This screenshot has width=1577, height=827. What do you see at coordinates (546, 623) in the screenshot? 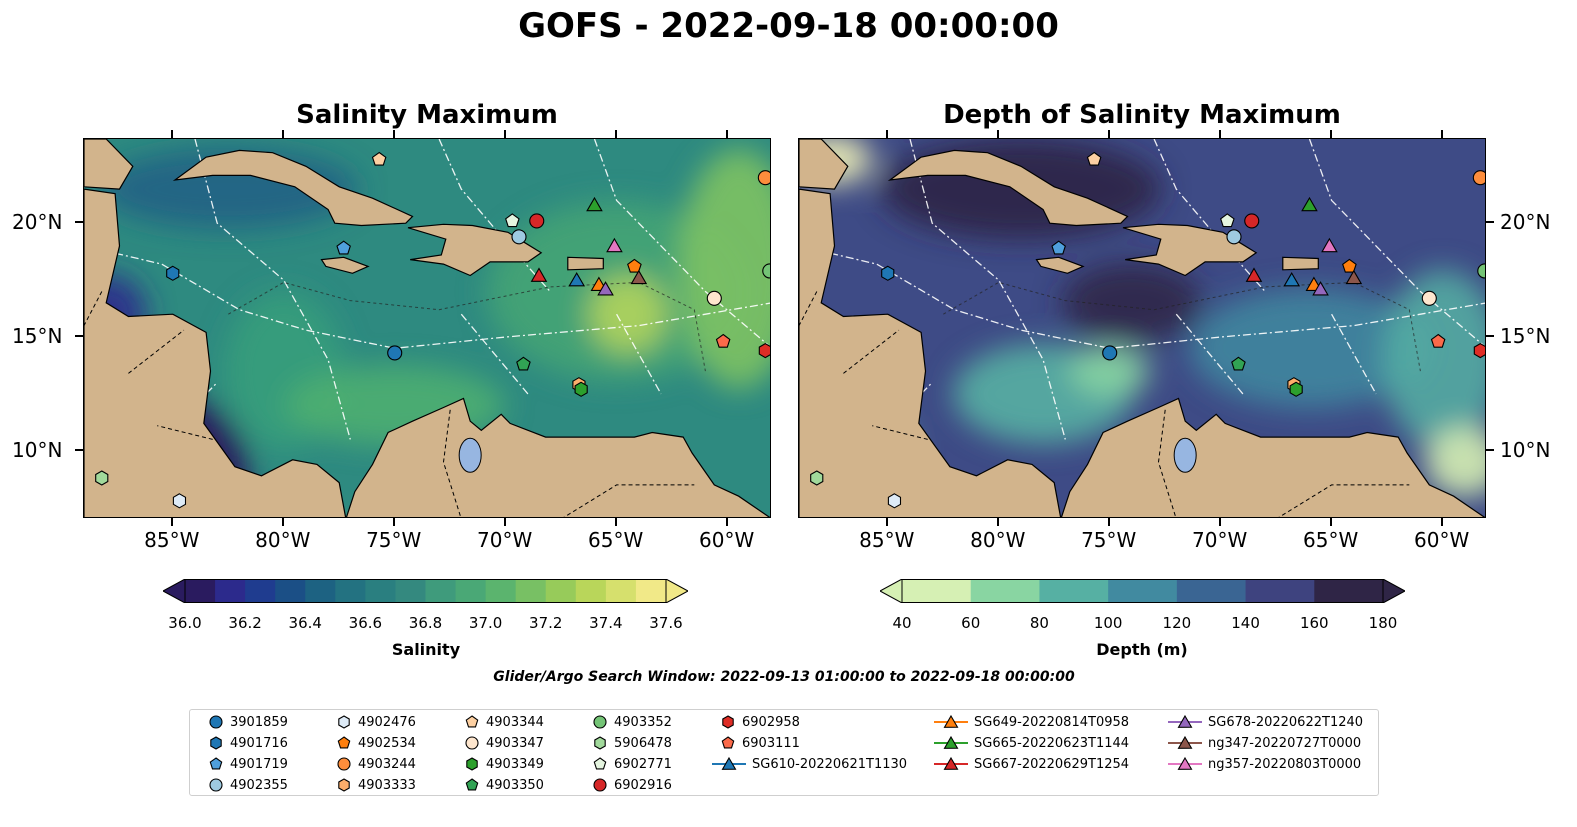
I see `colorbar-tick-label: 37.2` at bounding box center [546, 623].